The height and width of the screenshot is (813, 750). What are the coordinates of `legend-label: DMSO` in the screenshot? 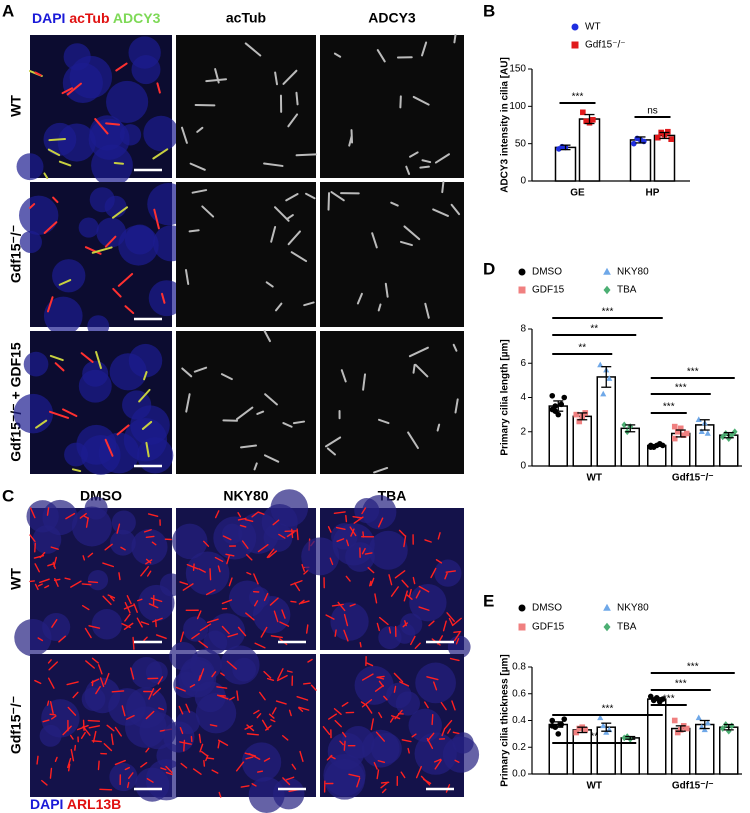 It's located at (547, 272).